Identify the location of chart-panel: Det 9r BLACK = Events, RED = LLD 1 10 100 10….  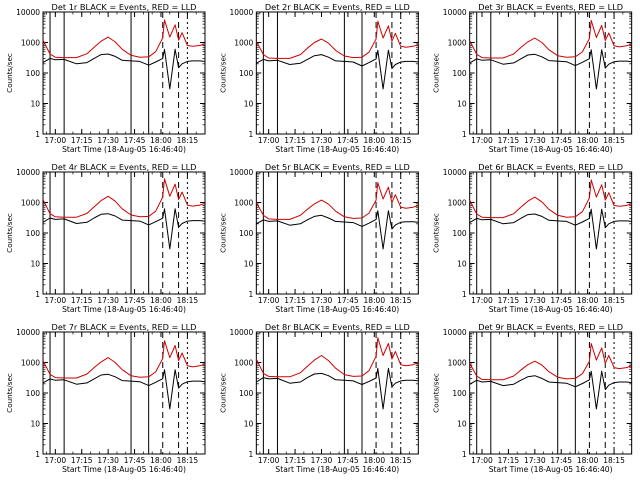
(532, 398).